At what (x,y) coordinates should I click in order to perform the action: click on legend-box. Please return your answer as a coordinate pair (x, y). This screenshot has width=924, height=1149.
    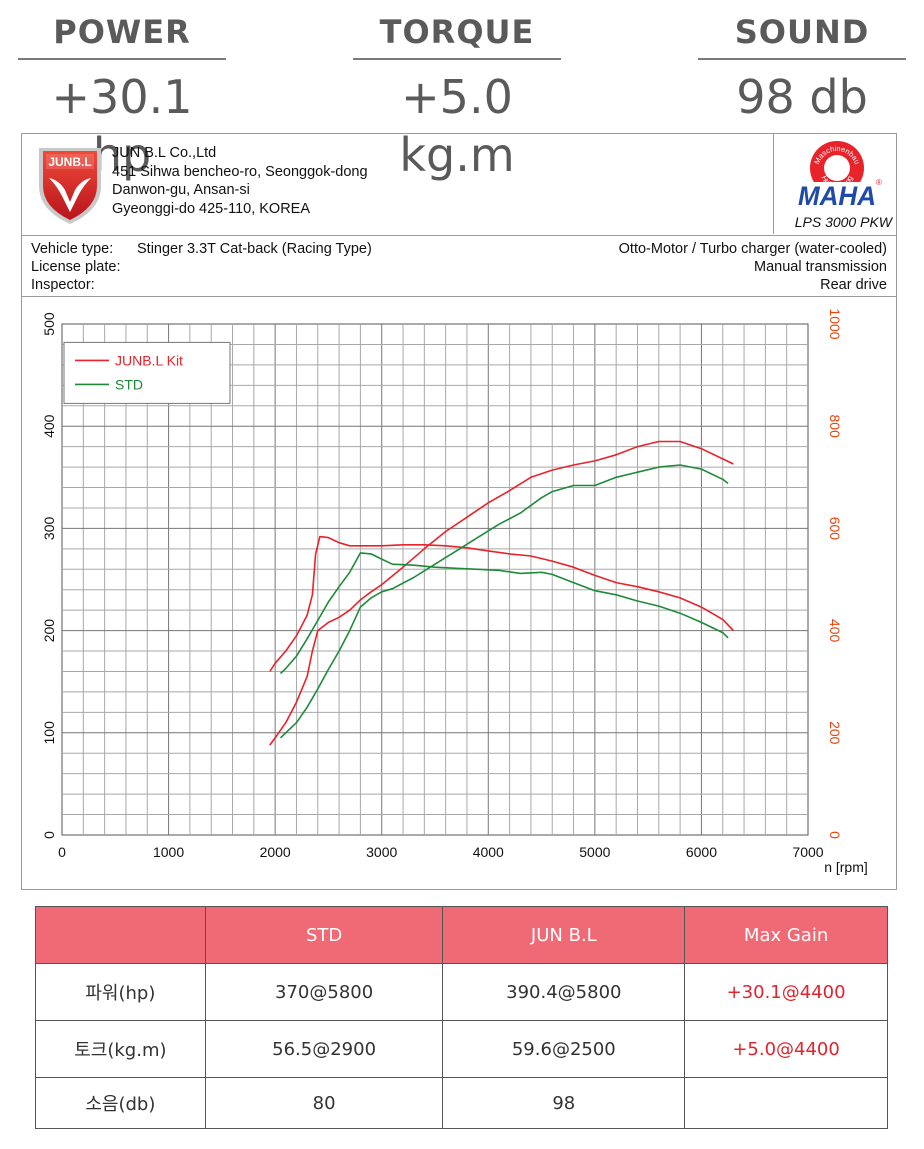
    Looking at the image, I should click on (147, 372).